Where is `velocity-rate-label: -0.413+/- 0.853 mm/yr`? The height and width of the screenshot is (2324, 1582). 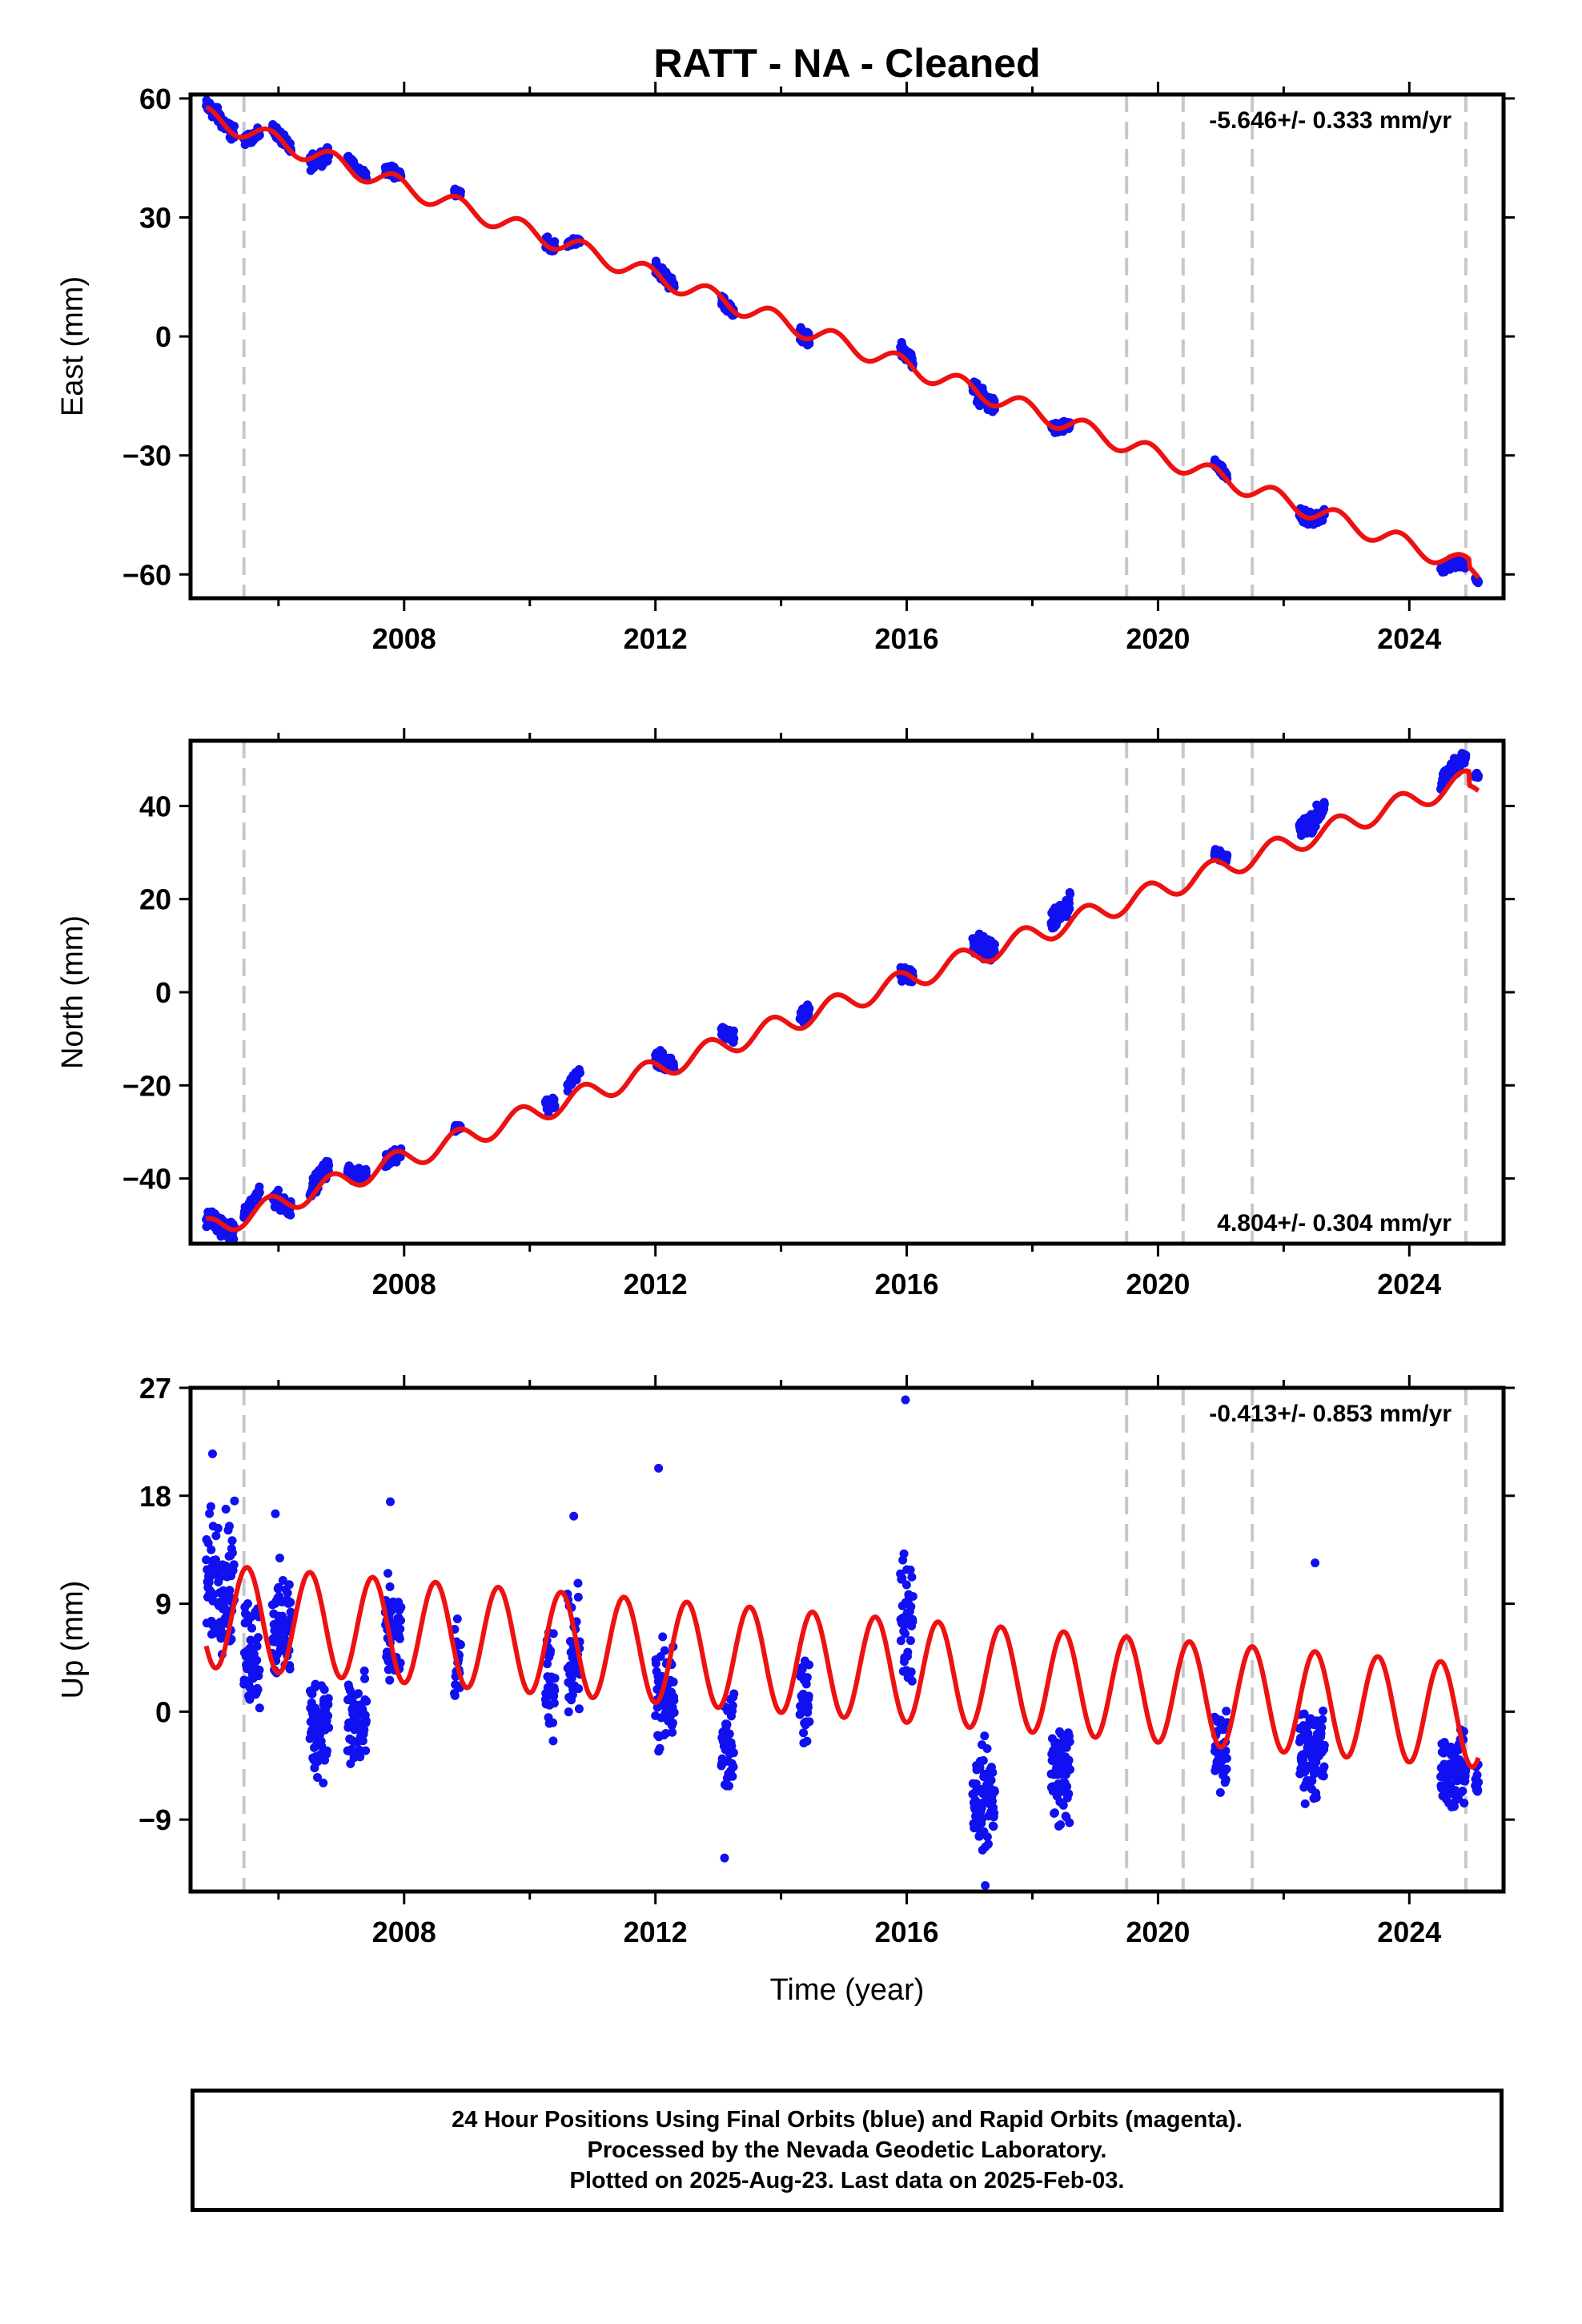 velocity-rate-label: -0.413+/- 0.853 mm/yr is located at coordinates (1330, 1414).